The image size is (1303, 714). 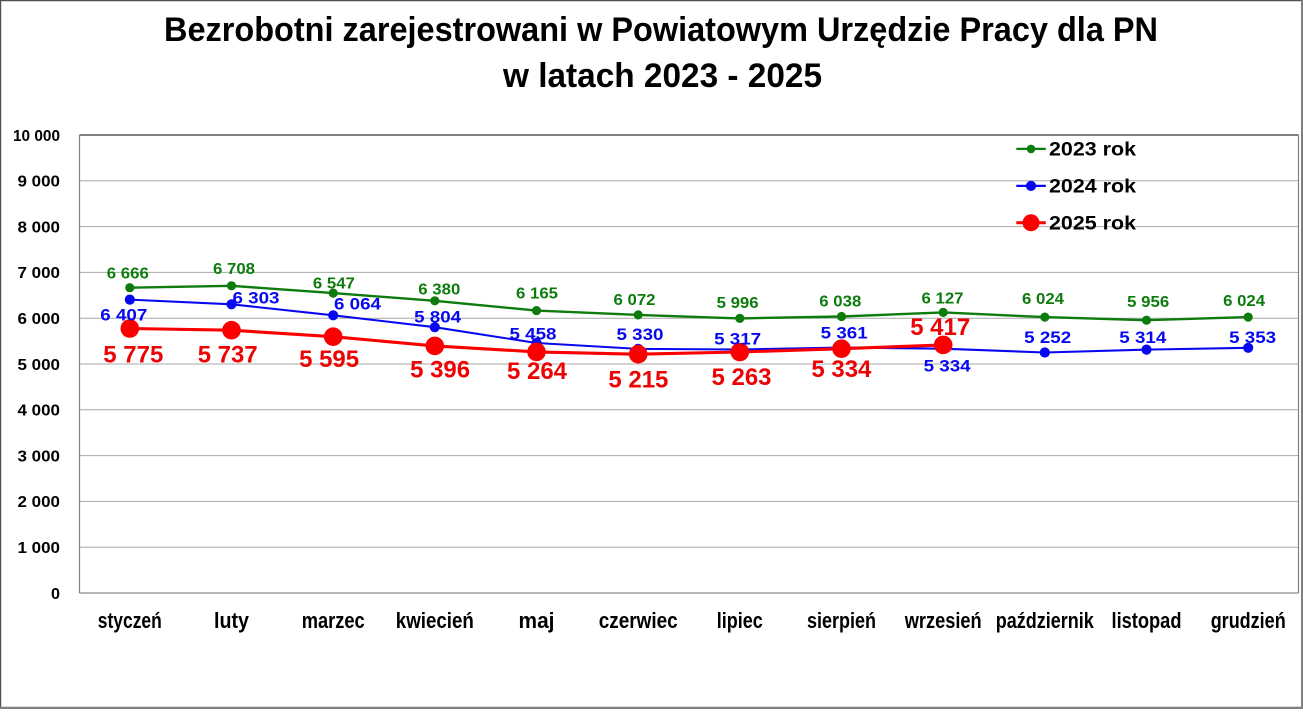 I want to click on svg-text: 6 666, so click(x=128, y=273).